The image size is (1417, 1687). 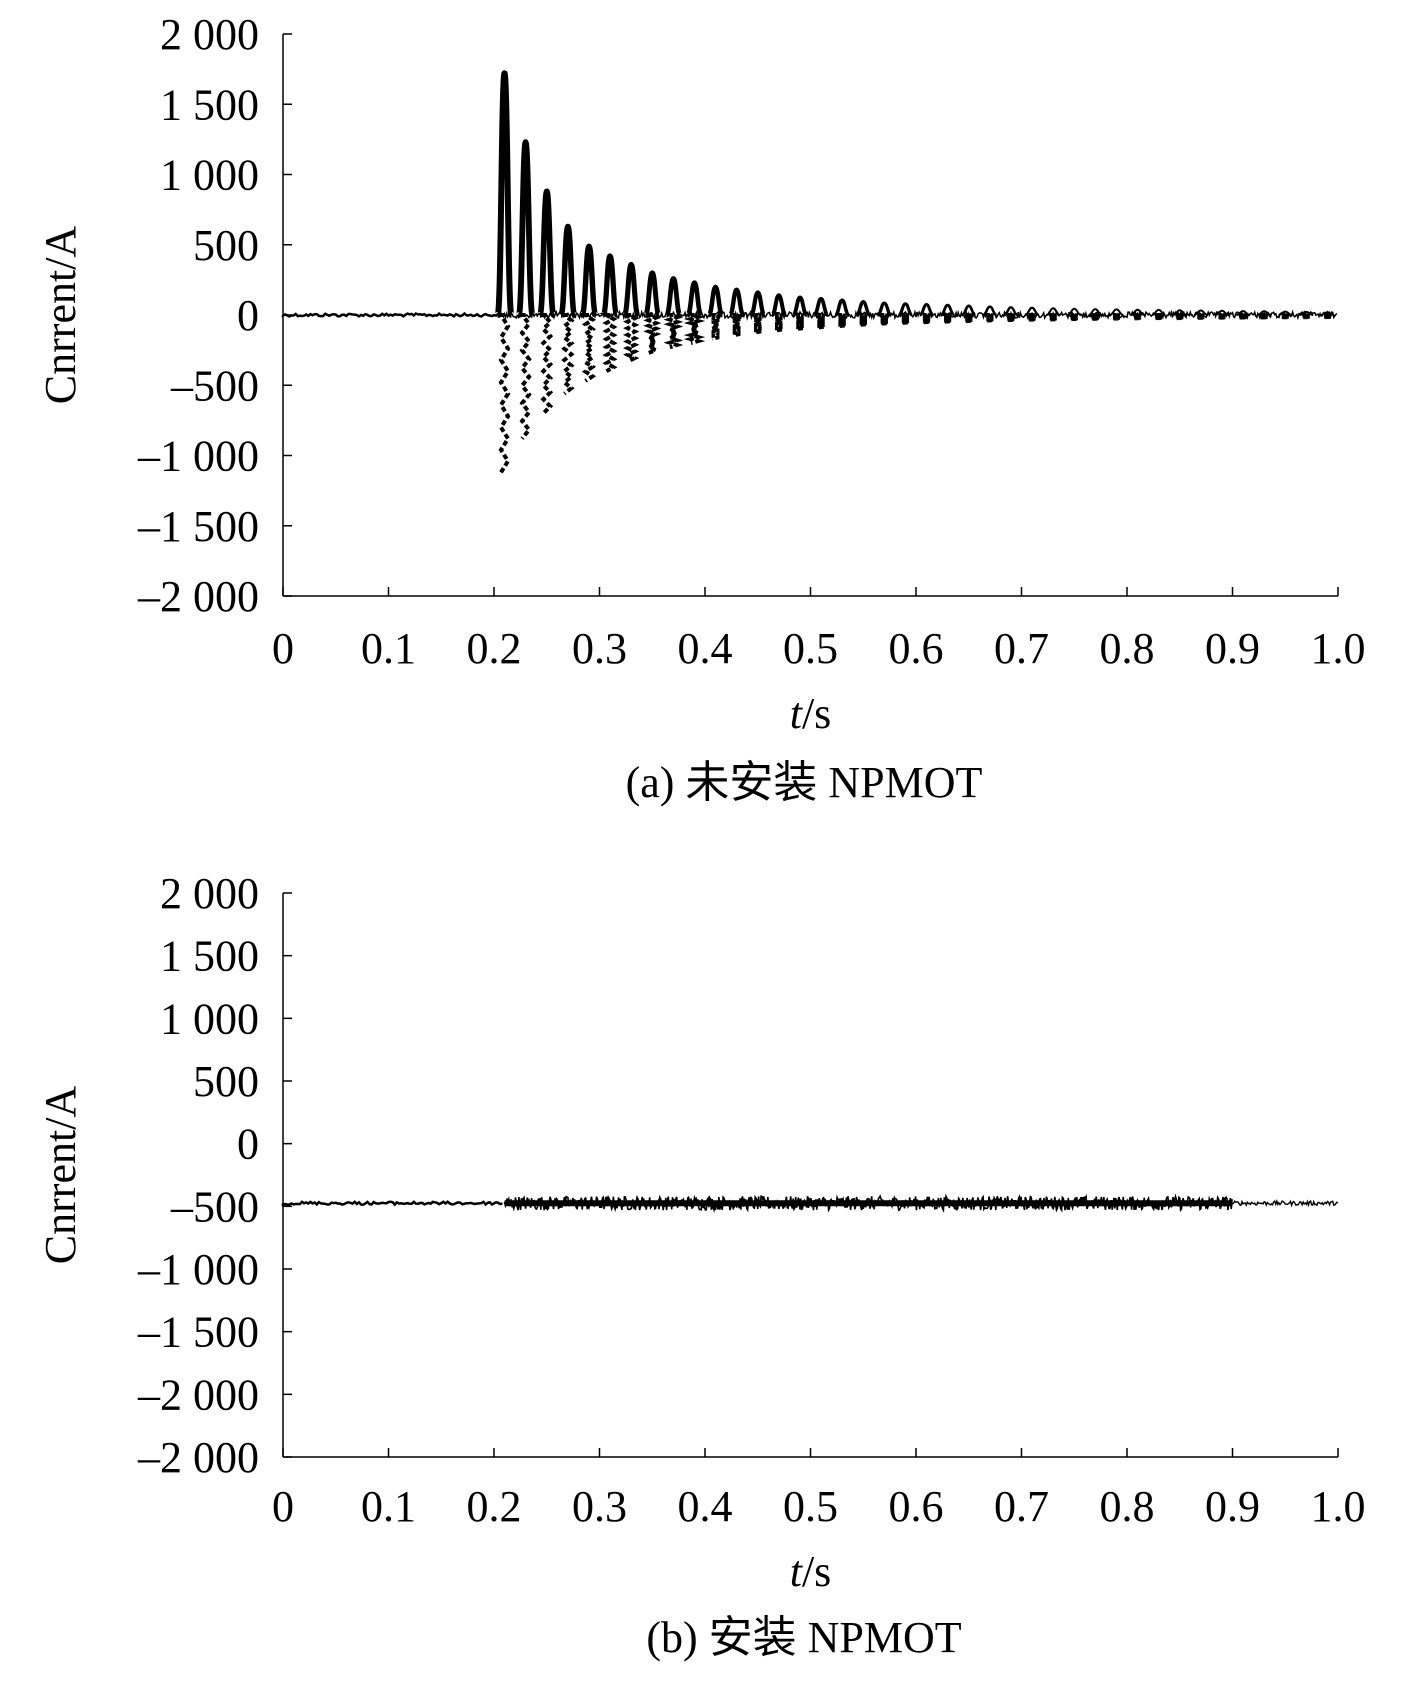 I want to click on chartB-y-tick-label: 1 500, so click(x=209, y=956).